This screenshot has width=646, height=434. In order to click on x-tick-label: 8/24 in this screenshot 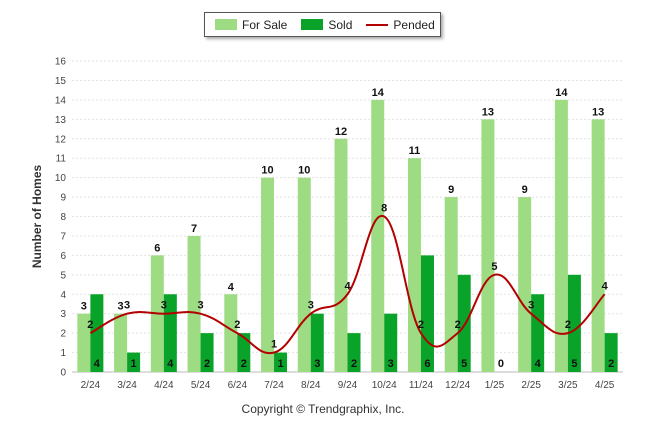, I will do `click(311, 385)`.